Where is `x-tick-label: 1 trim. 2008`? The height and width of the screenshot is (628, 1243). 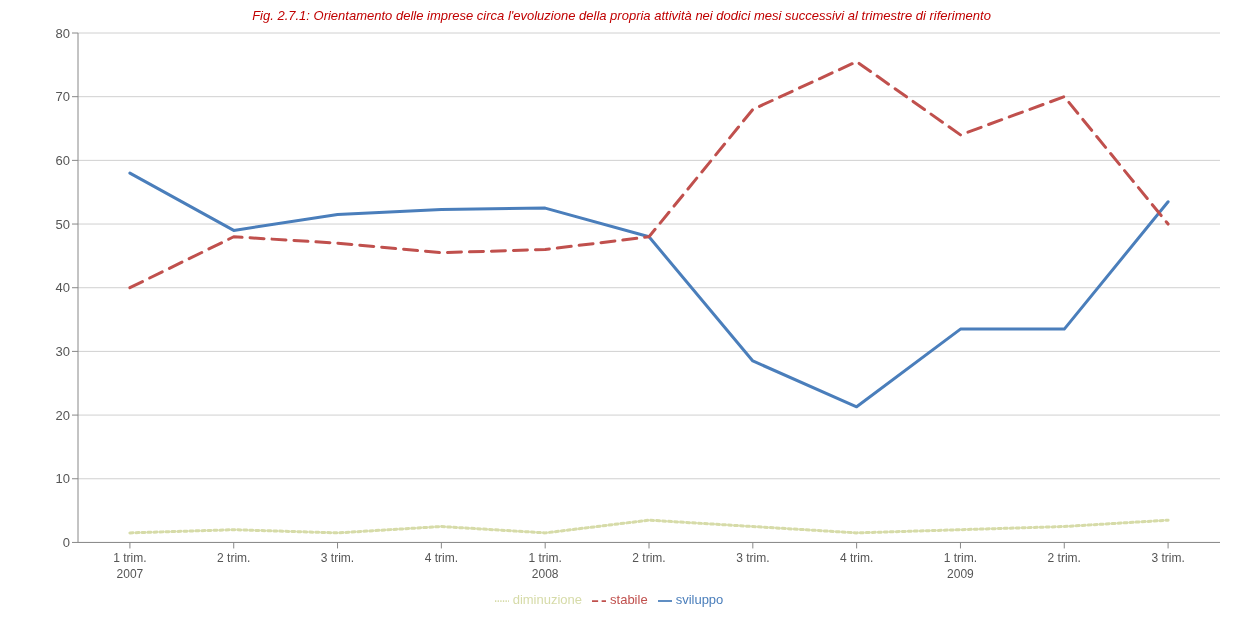
x-tick-label: 1 trim. 2008 is located at coordinates (545, 566).